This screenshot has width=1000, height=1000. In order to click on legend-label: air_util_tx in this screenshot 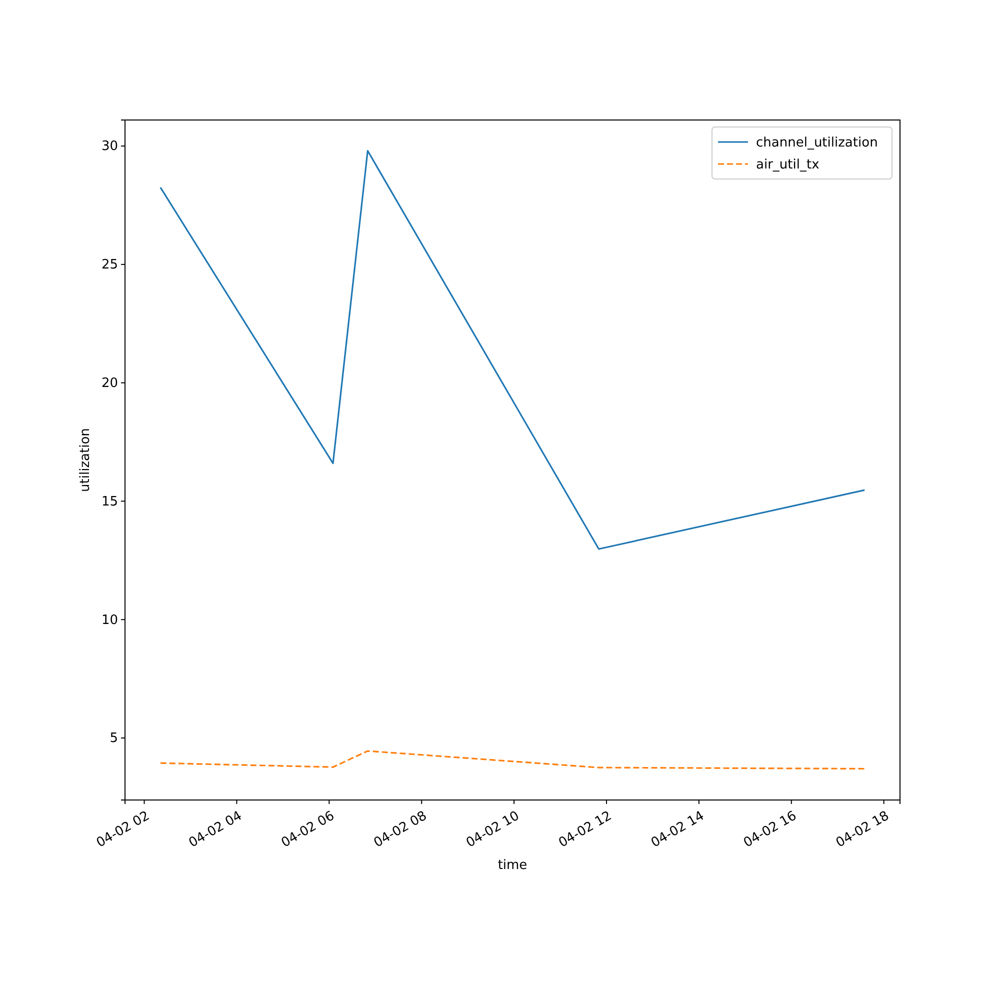, I will do `click(788, 165)`.